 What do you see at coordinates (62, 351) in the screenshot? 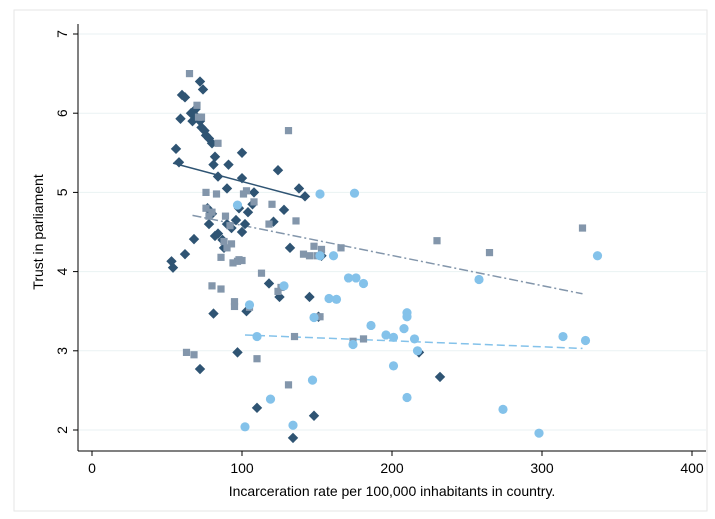
I see `y-tick-label: 3` at bounding box center [62, 351].